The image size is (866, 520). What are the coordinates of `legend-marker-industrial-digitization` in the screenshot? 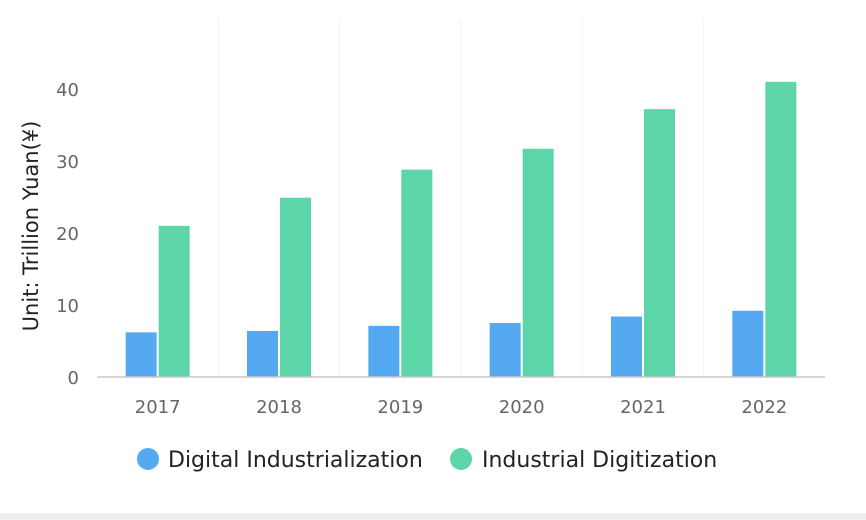 It's located at (461, 459).